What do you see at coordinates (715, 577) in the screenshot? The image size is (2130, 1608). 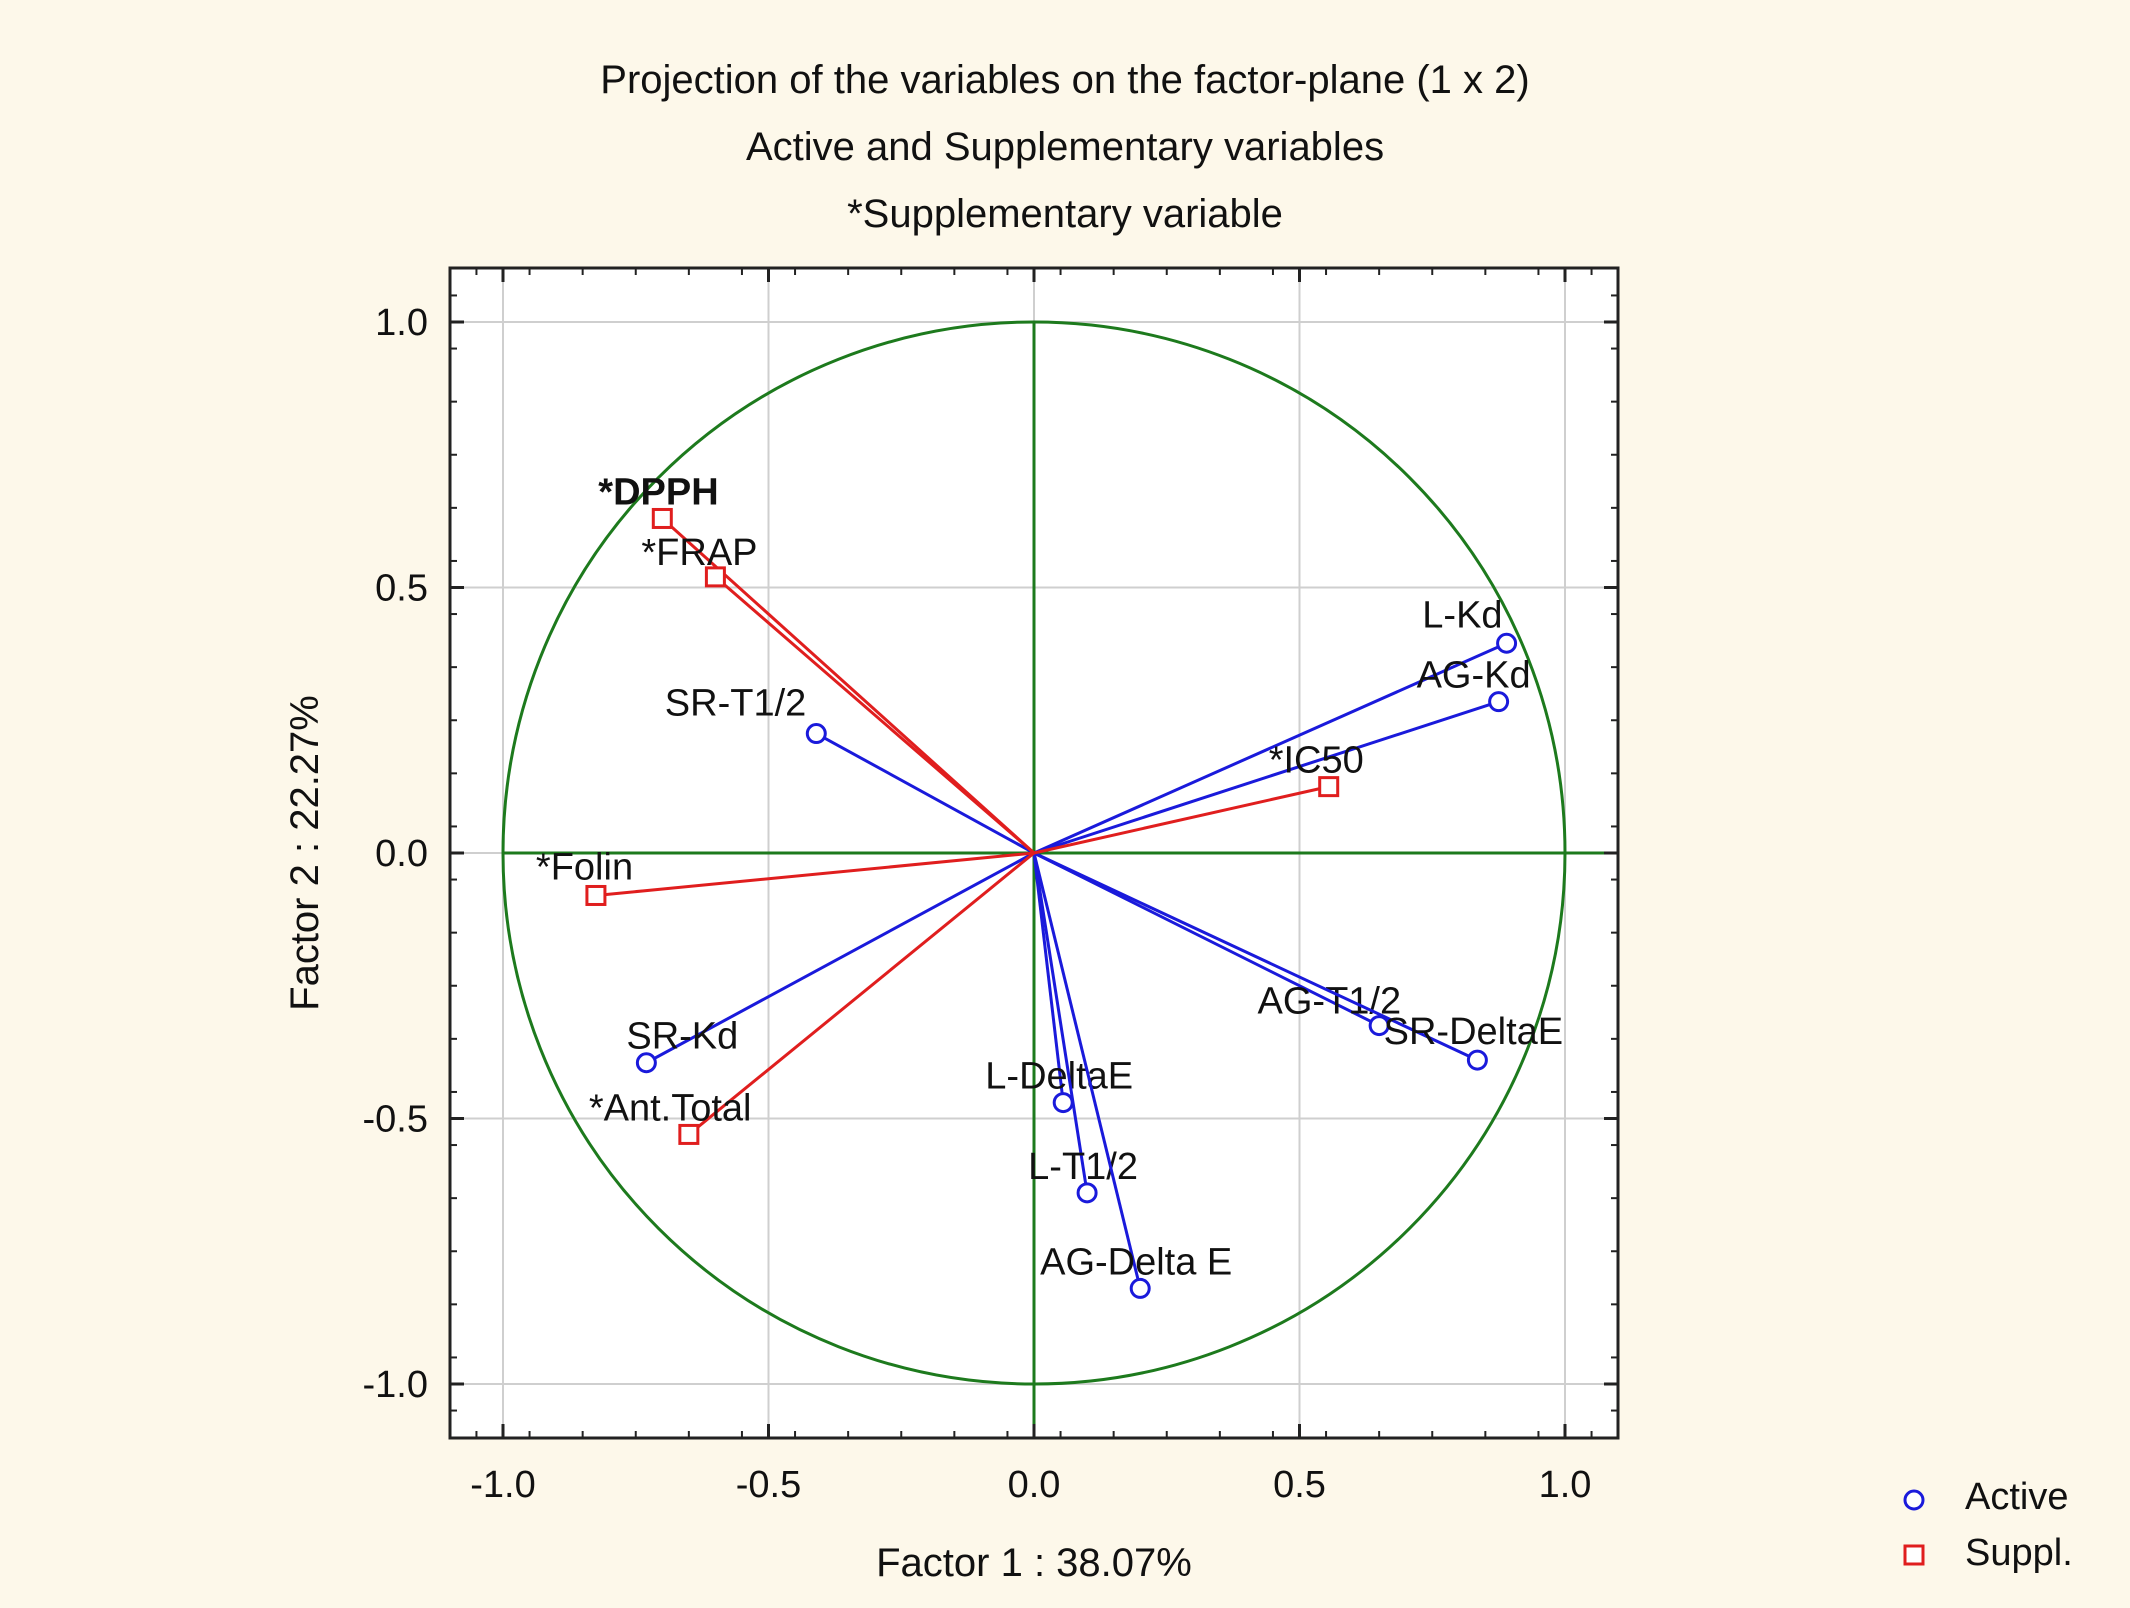 I see `point-frap` at bounding box center [715, 577].